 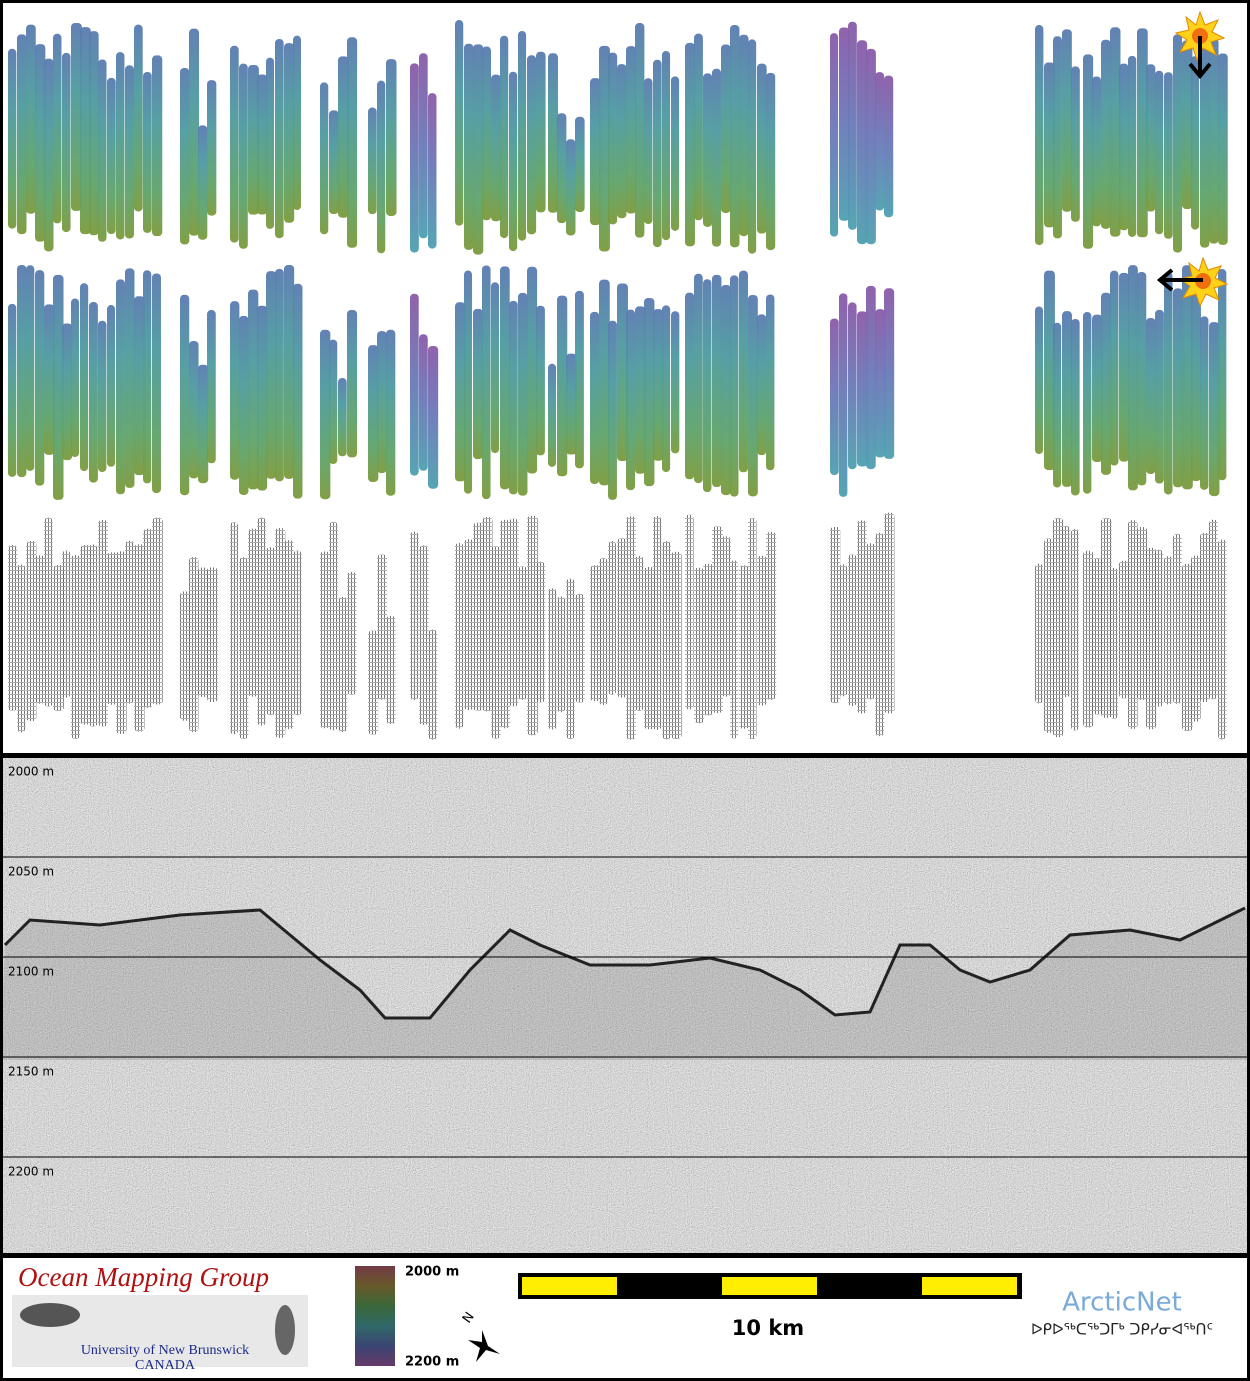 I want to click on depth-label: 2000 m, so click(x=31, y=772).